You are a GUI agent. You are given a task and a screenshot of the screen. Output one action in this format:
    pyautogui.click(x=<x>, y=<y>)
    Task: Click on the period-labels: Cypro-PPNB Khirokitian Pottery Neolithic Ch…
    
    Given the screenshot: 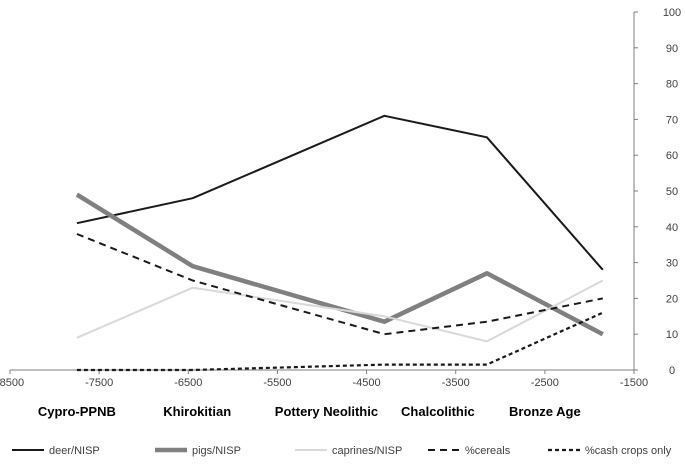 What is the action you would take?
    pyautogui.click(x=309, y=411)
    